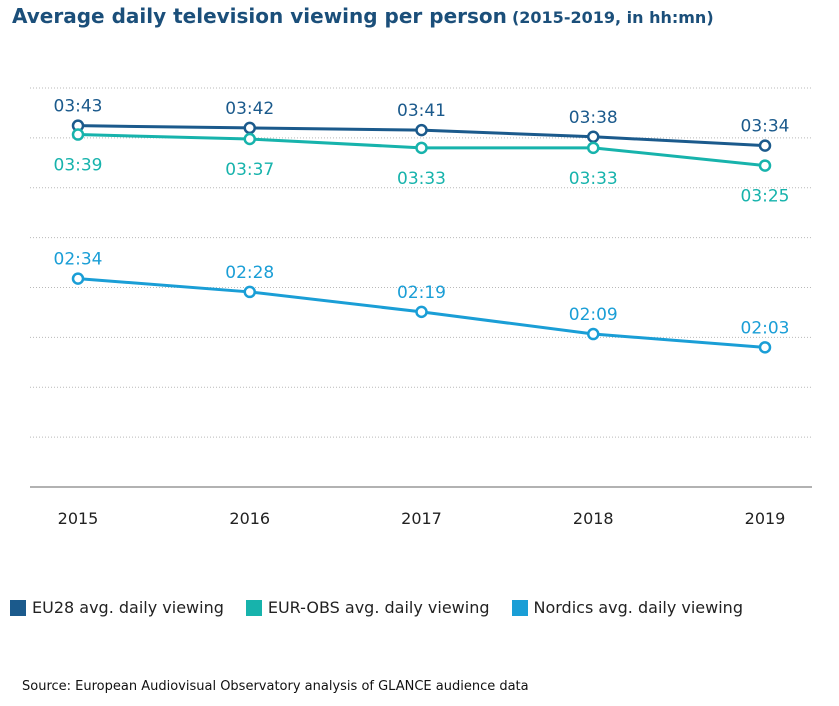 The image size is (839, 706). Describe the element at coordinates (78, 107) in the screenshot. I see `data-label: 03:43` at that location.